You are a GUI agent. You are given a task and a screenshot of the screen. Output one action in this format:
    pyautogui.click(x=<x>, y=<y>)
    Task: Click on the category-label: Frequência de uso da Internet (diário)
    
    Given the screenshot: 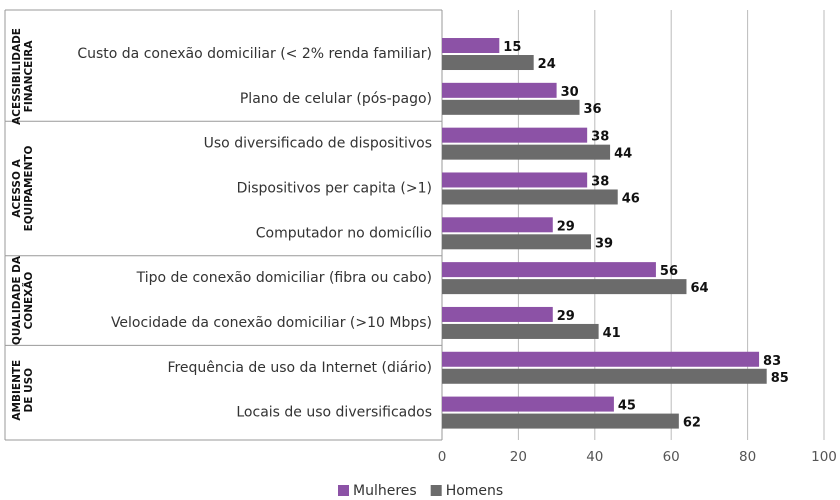 What is the action you would take?
    pyautogui.click(x=299, y=368)
    